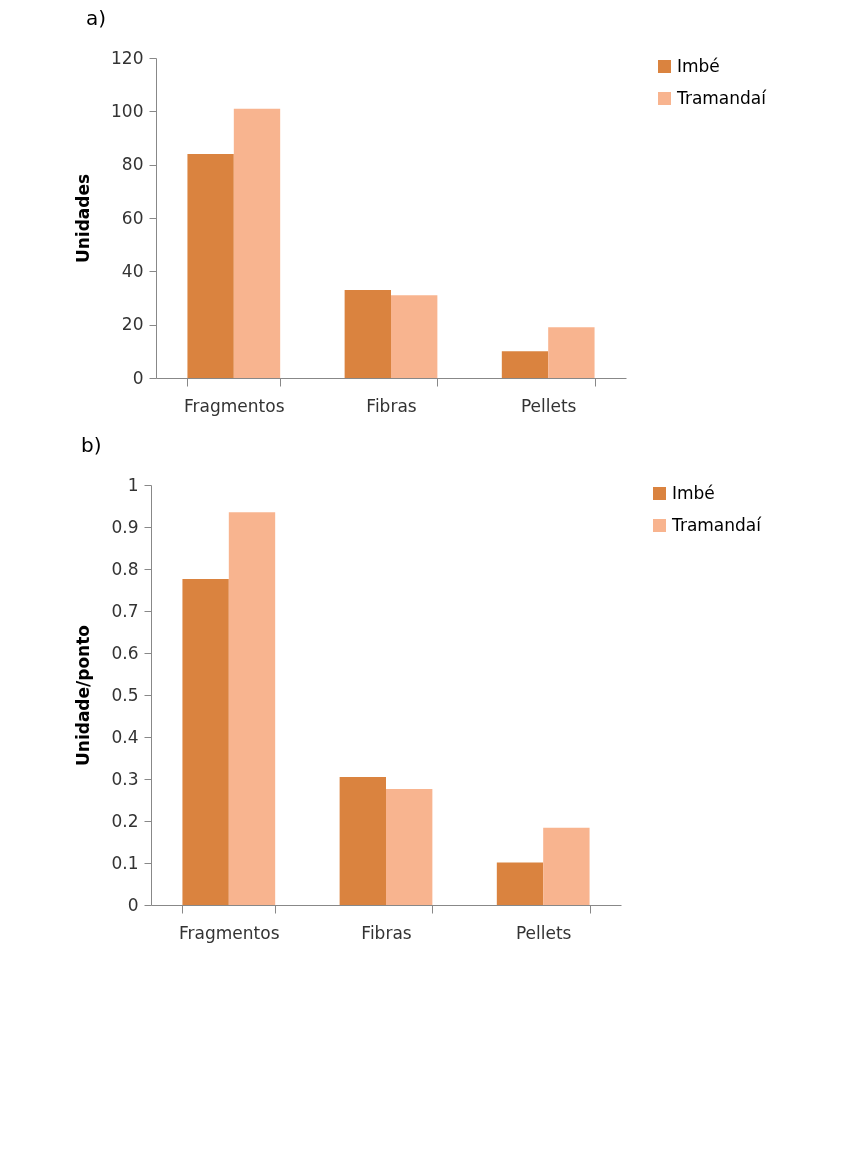 The width and height of the screenshot is (853, 1158). I want to click on y-tick-label: 0.6, so click(125, 652).